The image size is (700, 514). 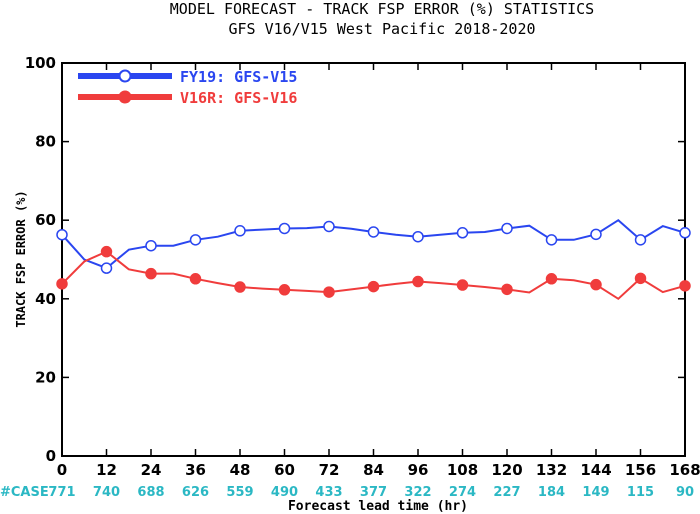 What do you see at coordinates (640, 492) in the screenshot?
I see `case-count: 115` at bounding box center [640, 492].